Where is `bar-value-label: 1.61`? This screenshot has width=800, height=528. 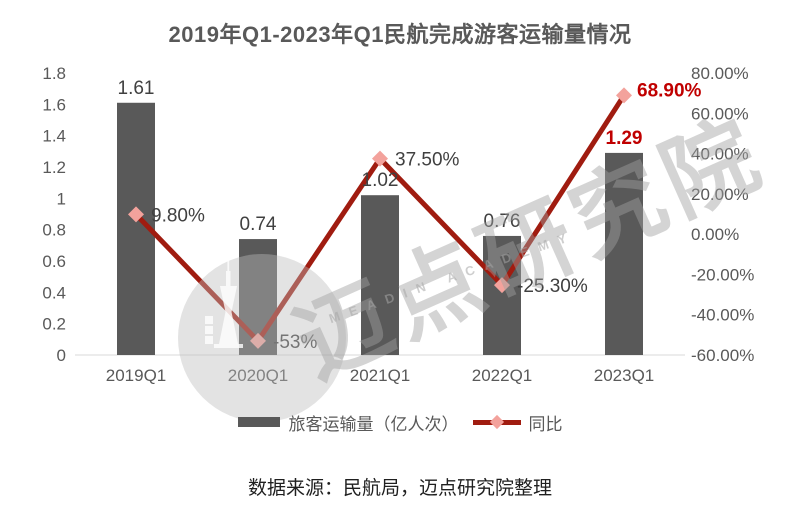 bar-value-label: 1.61 is located at coordinates (136, 88).